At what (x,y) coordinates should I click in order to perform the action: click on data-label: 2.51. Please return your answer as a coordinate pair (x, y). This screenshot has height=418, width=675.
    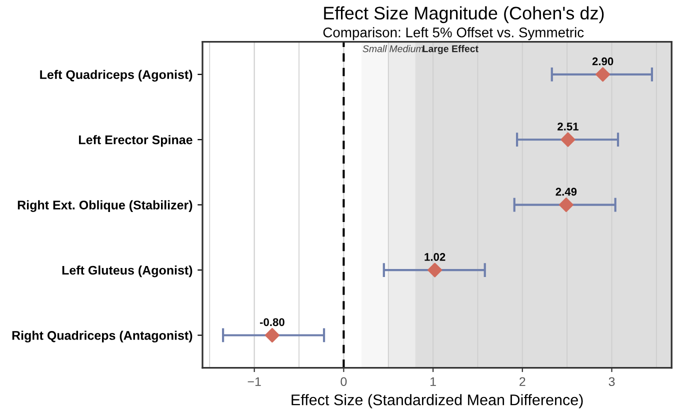
    Looking at the image, I should click on (568, 126).